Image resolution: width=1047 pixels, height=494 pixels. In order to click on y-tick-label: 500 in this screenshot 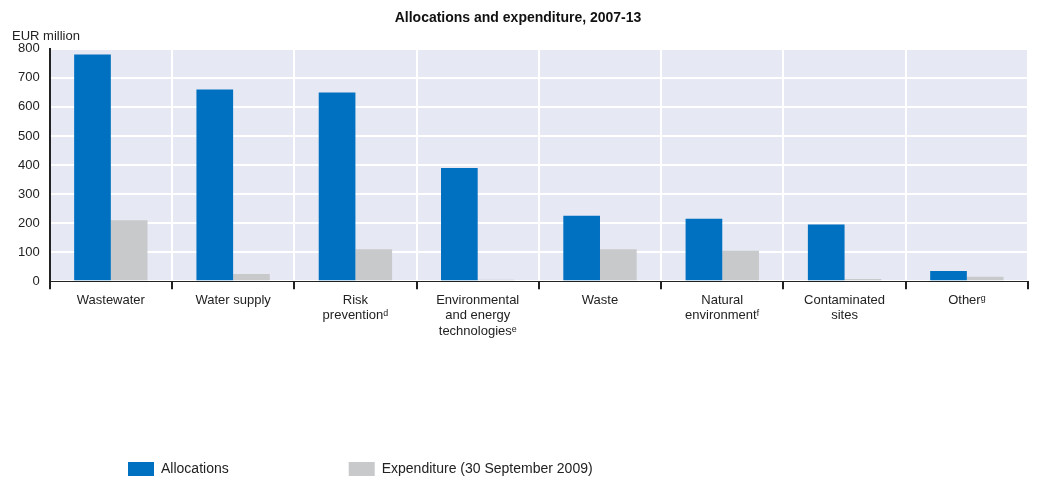, I will do `click(28, 135)`.